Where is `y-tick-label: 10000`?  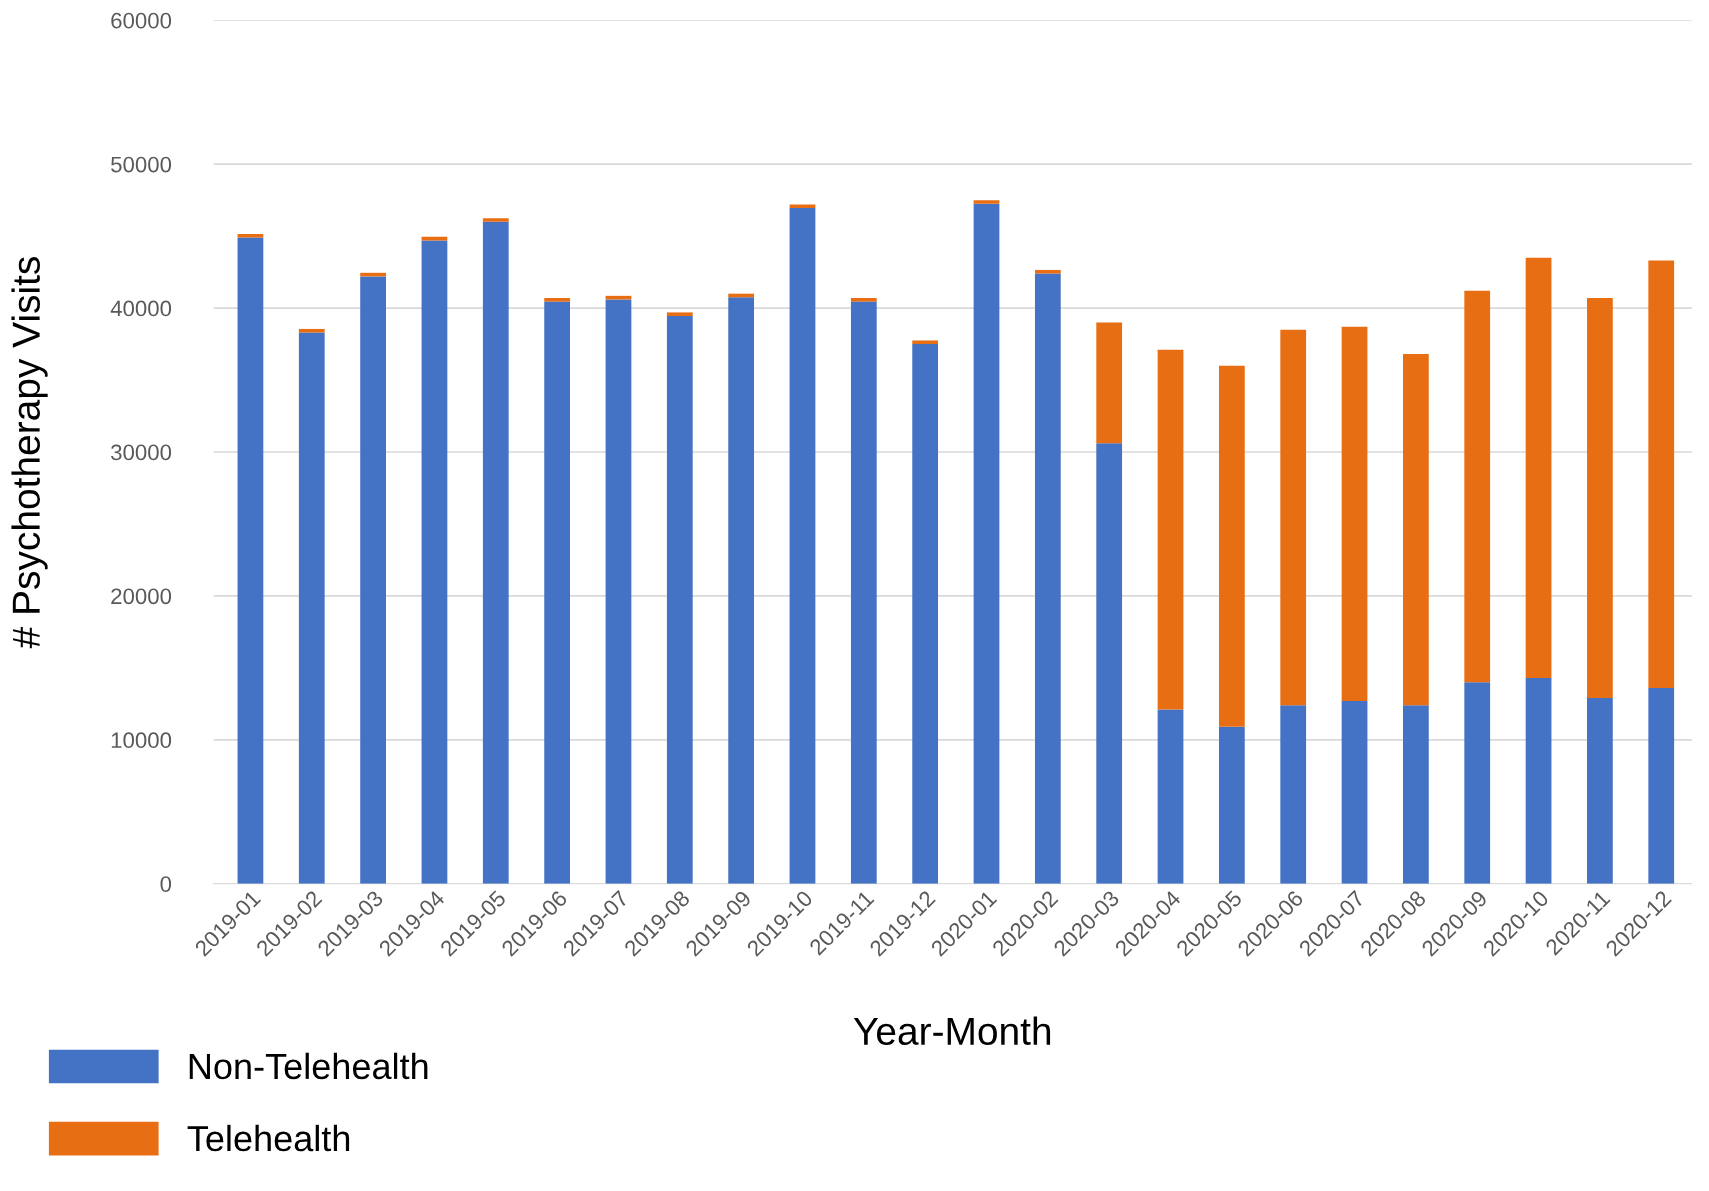 y-tick-label: 10000 is located at coordinates (141, 740).